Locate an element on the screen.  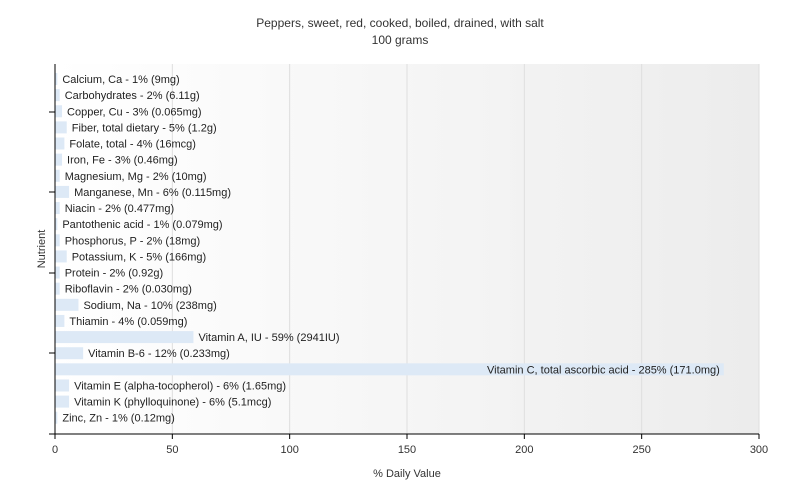
x-tick-label: 50 is located at coordinates (172, 450).